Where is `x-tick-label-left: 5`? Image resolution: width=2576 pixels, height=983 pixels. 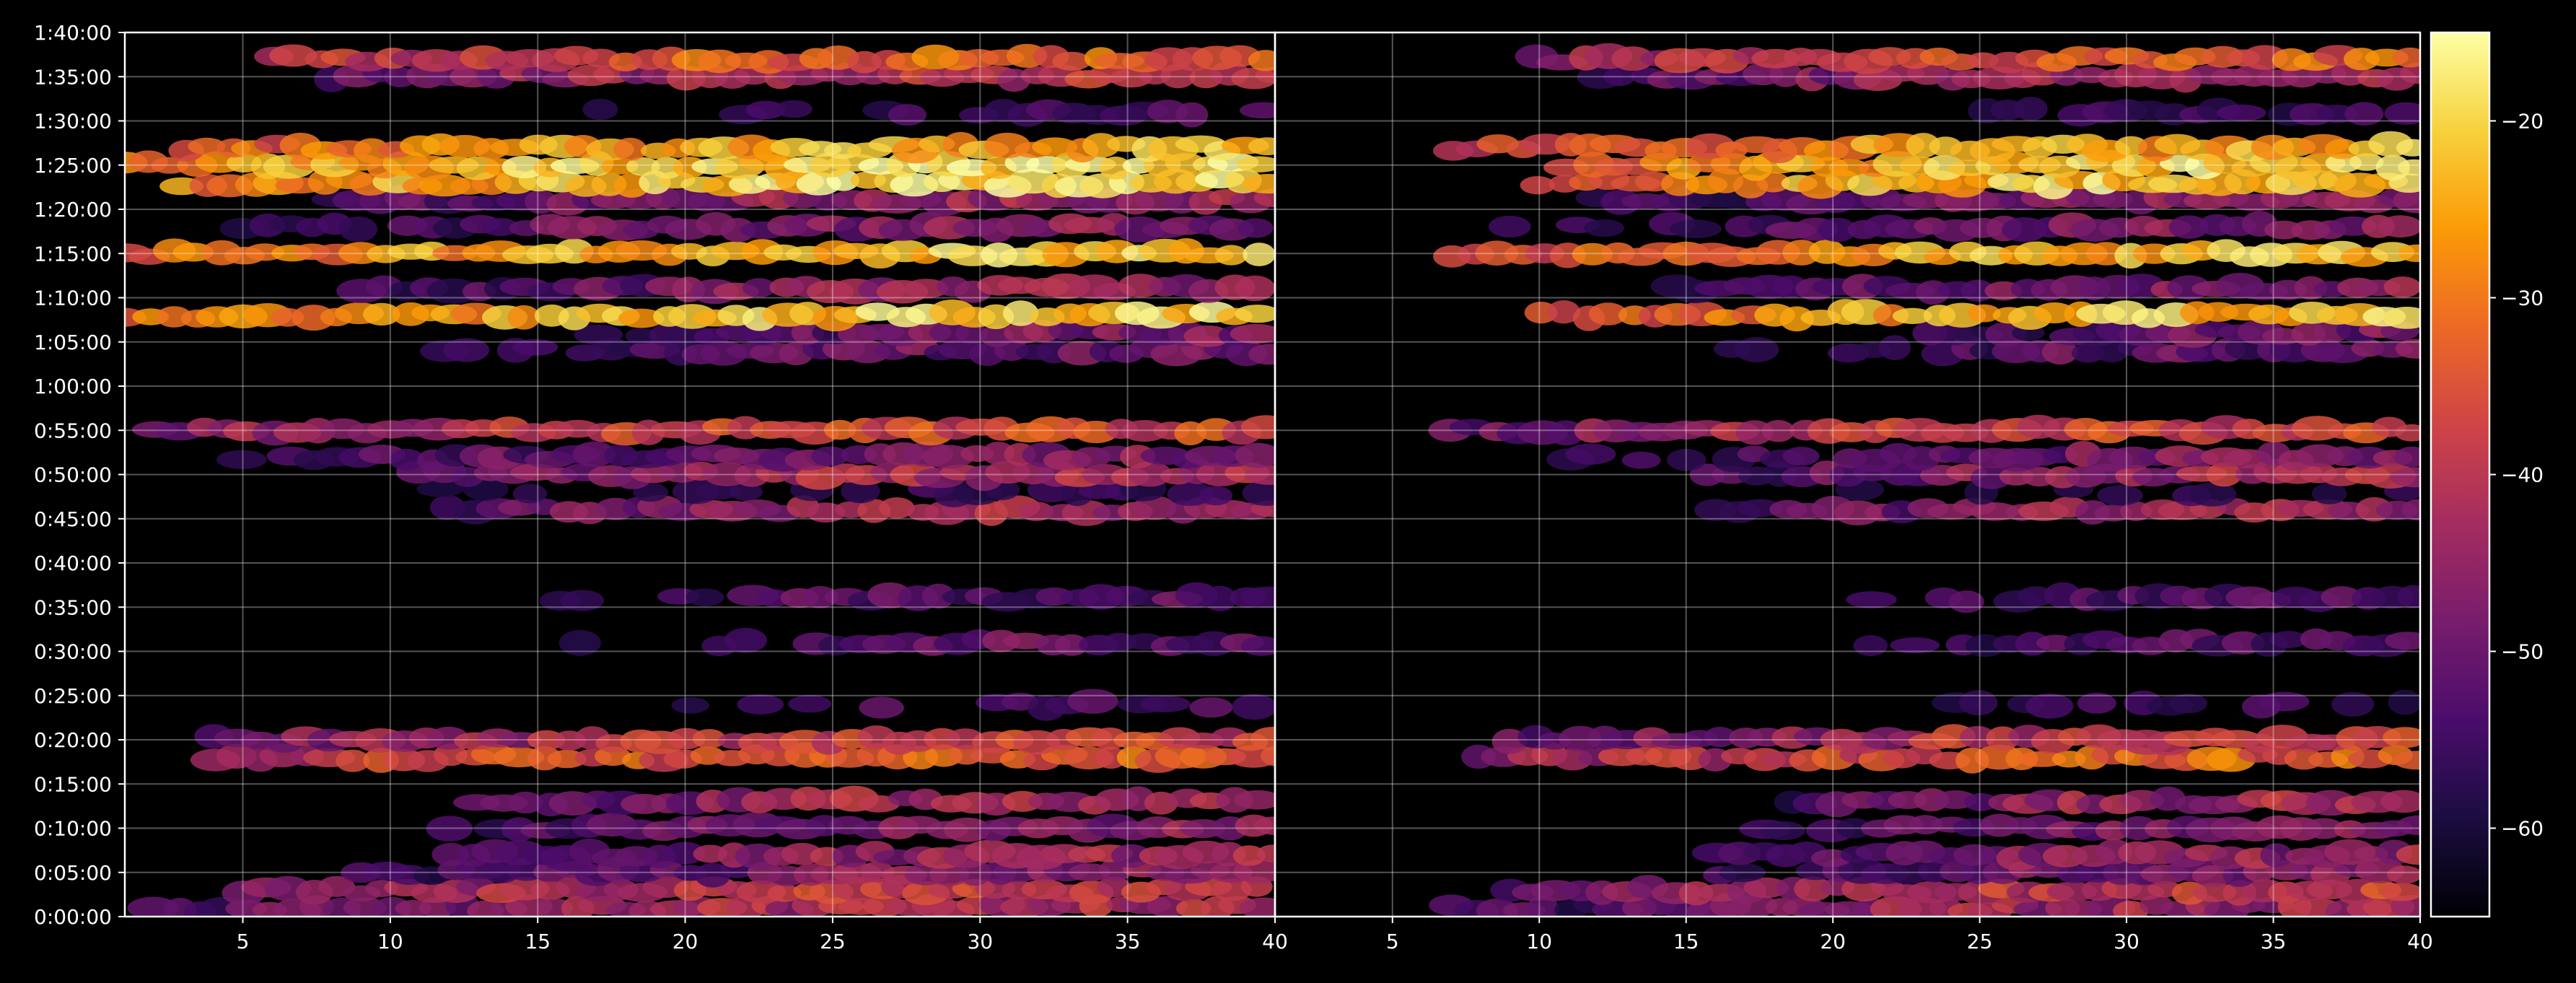
x-tick-label-left: 5 is located at coordinates (244, 941).